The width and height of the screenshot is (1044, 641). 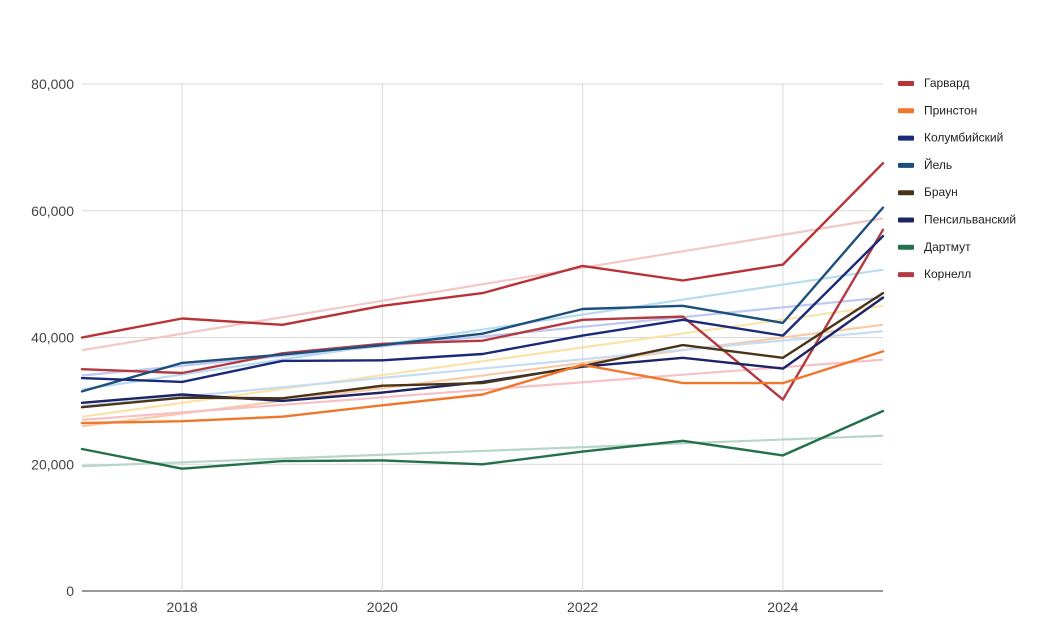 What do you see at coordinates (947, 247) in the screenshot?
I see `legend-label: Дартмут` at bounding box center [947, 247].